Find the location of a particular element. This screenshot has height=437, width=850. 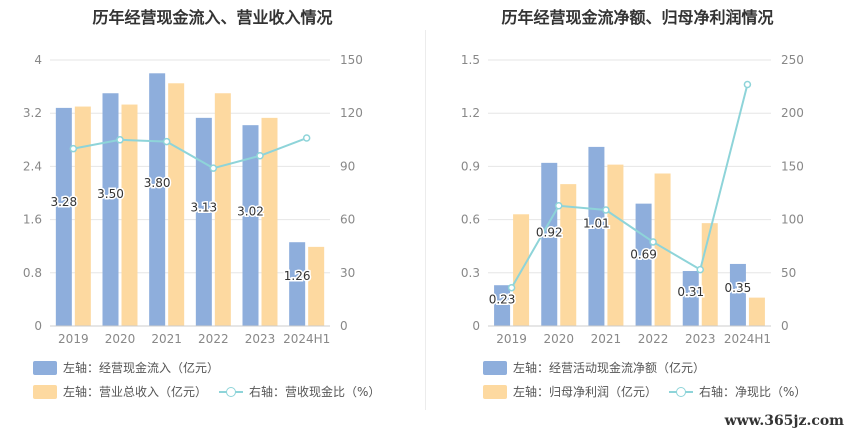

watermark: www.365jz.com is located at coordinates (784, 421).